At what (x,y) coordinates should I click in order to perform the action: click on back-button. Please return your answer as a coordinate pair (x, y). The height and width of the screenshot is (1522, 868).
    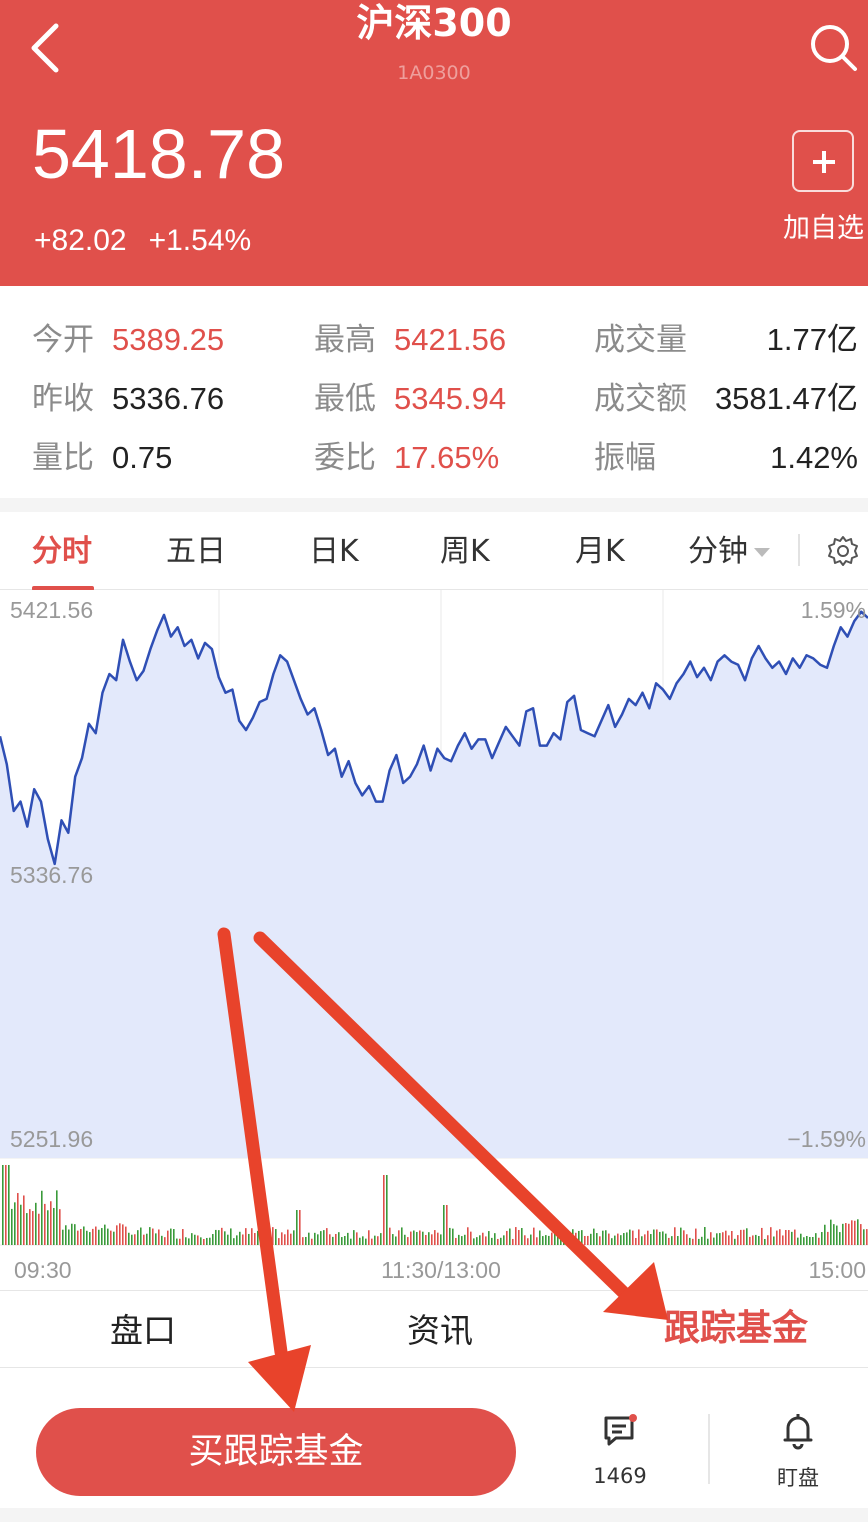
    Looking at the image, I should click on (47, 48).